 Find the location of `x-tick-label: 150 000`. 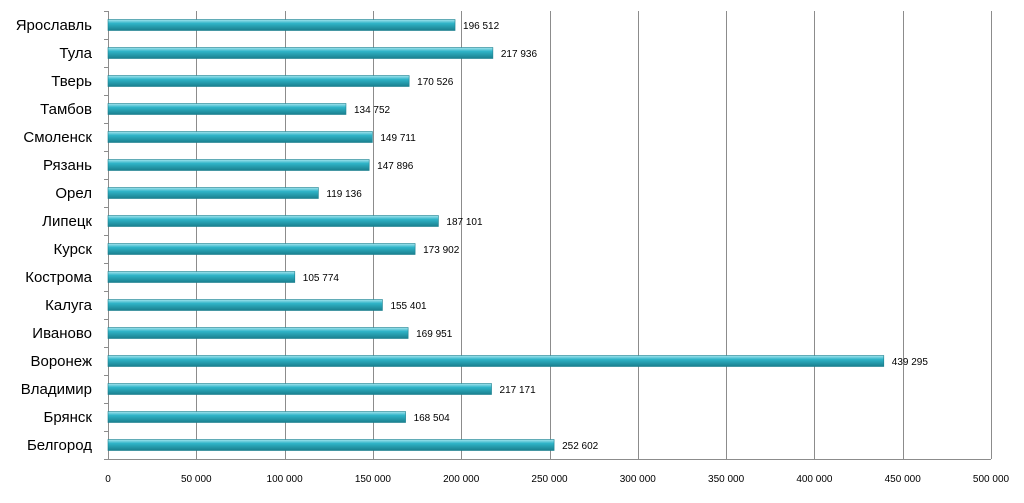

x-tick-label: 150 000 is located at coordinates (373, 479).